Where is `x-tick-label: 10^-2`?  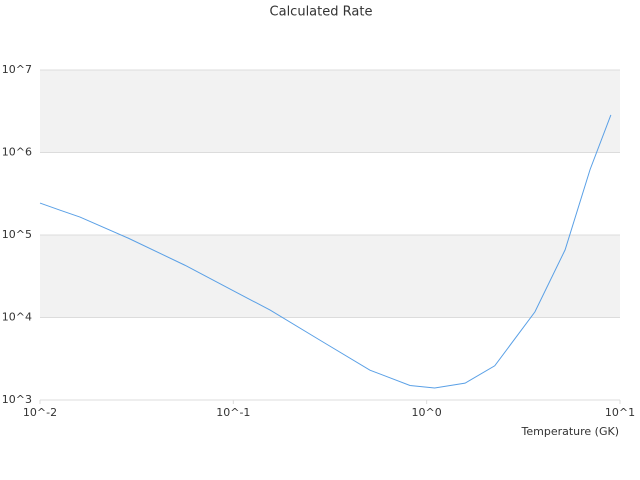
x-tick-label: 10^-2 is located at coordinates (40, 412).